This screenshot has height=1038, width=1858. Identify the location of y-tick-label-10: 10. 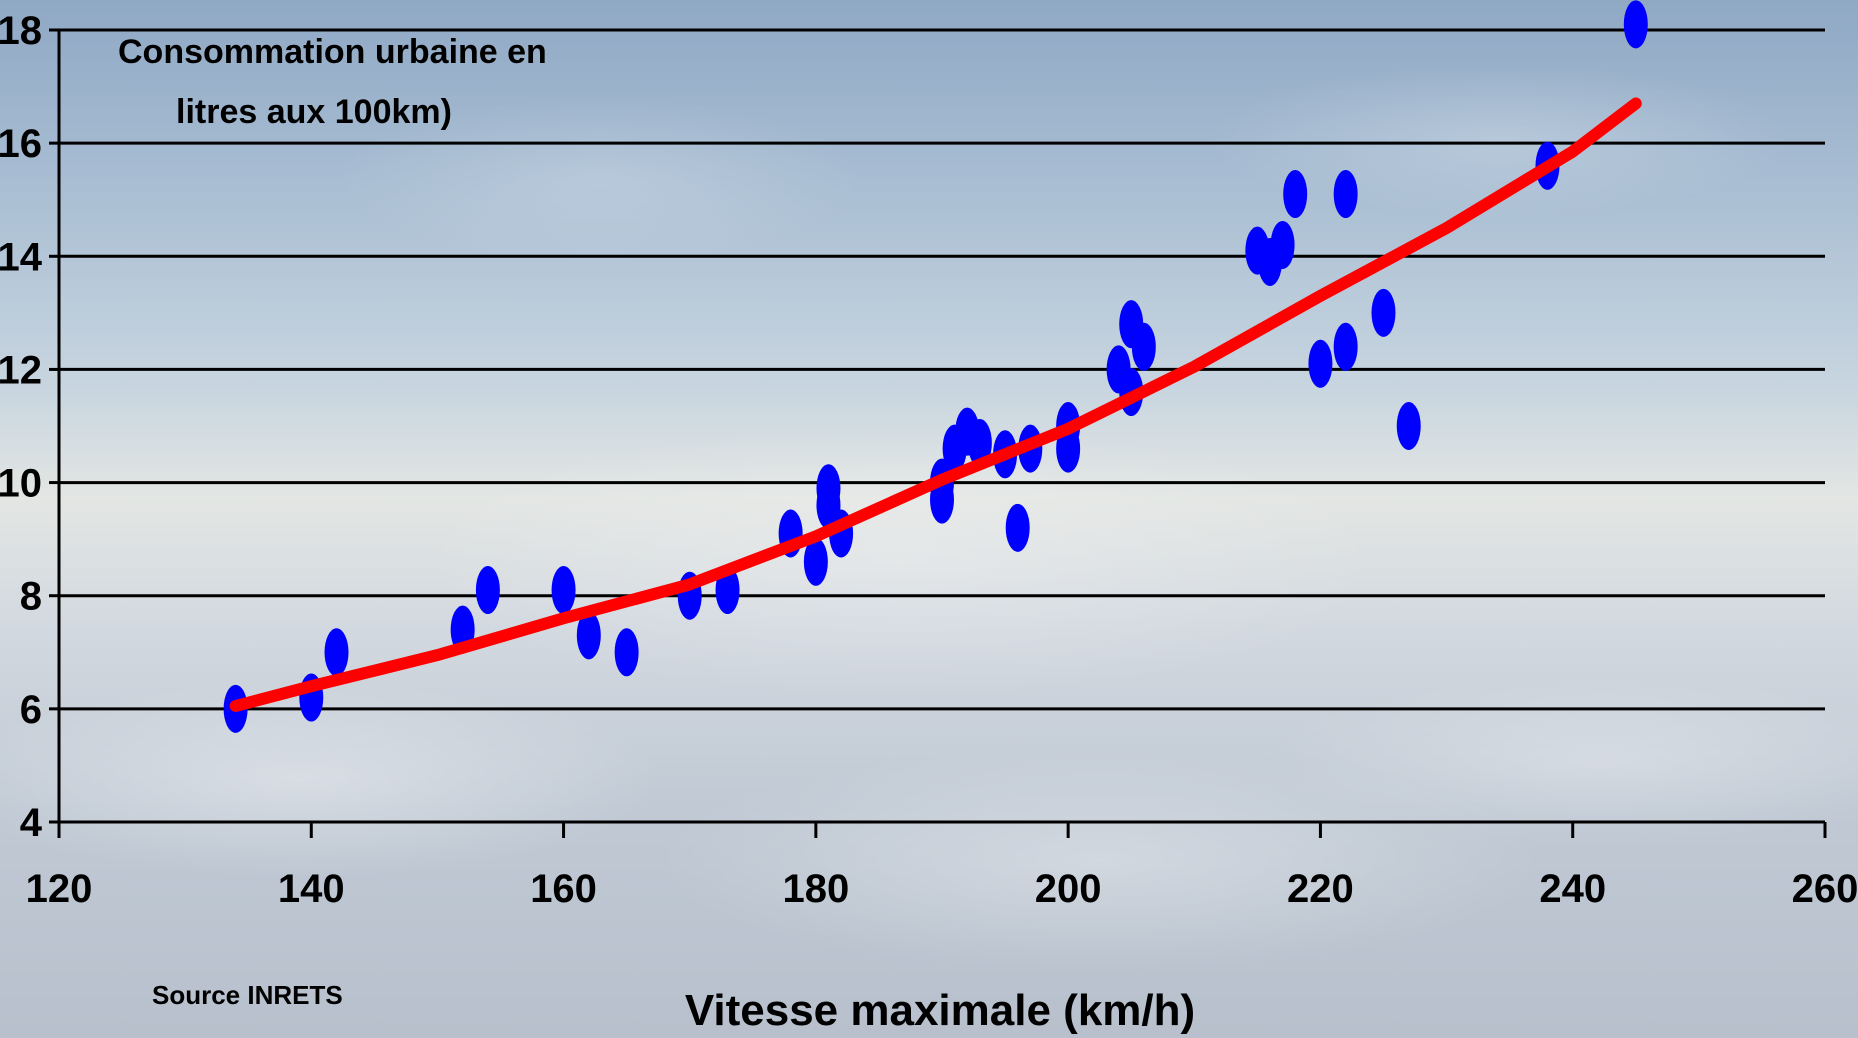
(21, 484).